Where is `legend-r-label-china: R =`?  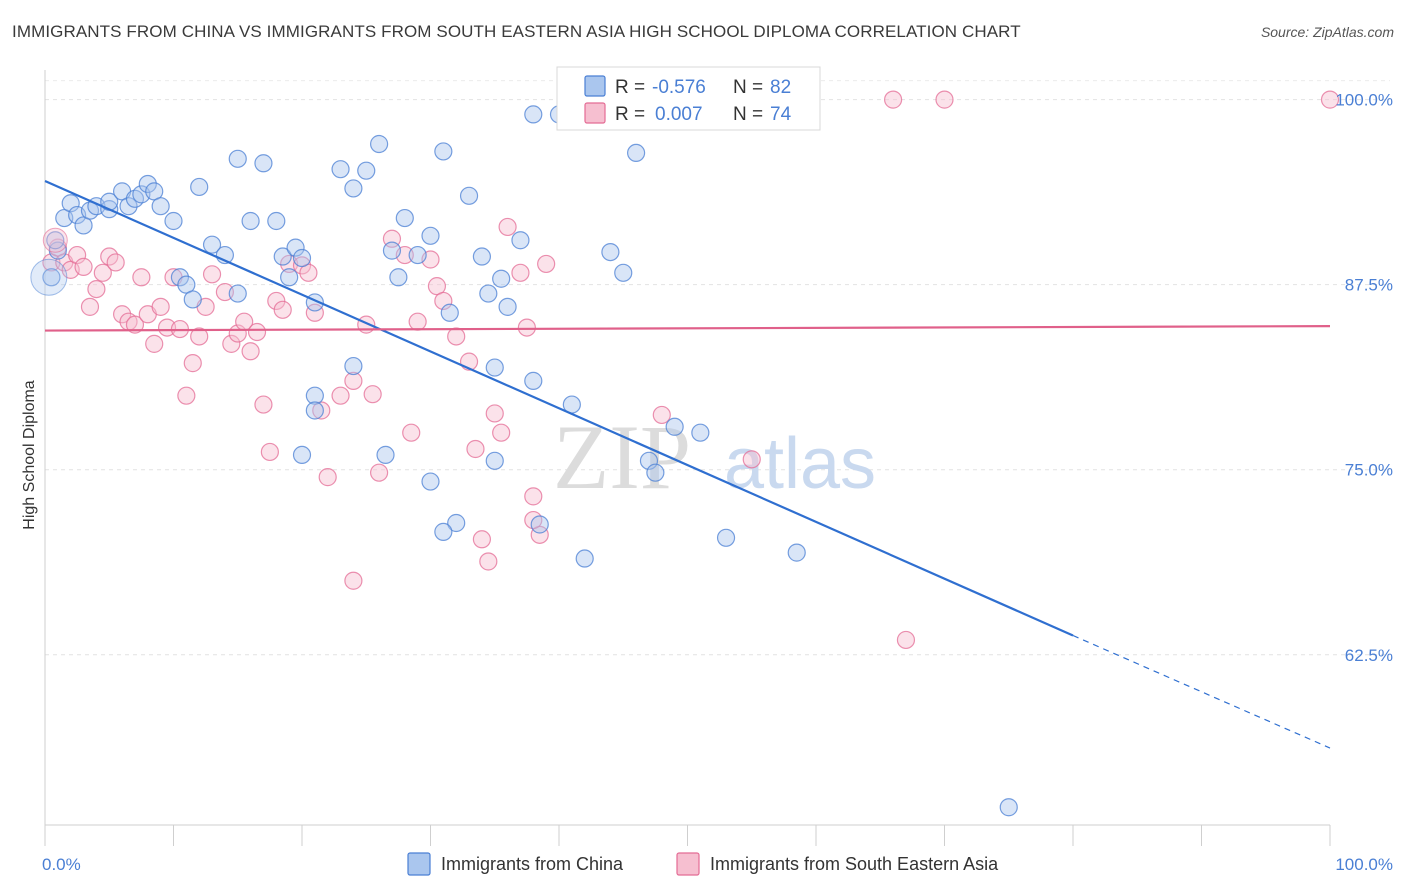 legend-r-label-china: R = is located at coordinates (630, 87).